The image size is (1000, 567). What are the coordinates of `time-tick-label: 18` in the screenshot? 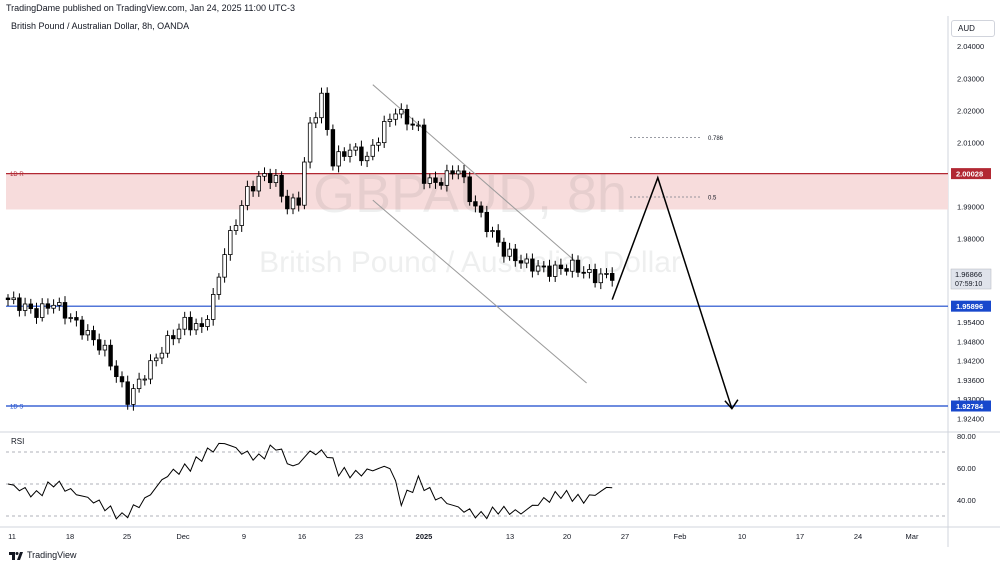 It's located at (70, 536).